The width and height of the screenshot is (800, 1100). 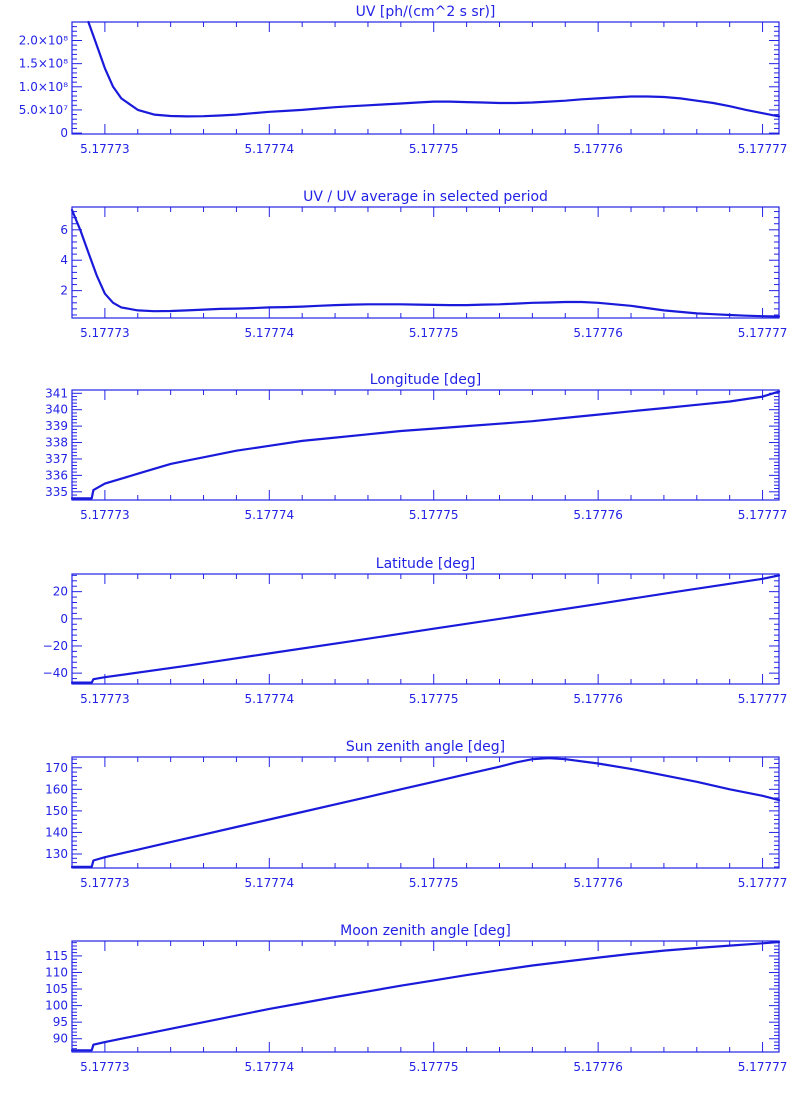 I want to click on y-tick-label: −40, so click(x=55, y=673).